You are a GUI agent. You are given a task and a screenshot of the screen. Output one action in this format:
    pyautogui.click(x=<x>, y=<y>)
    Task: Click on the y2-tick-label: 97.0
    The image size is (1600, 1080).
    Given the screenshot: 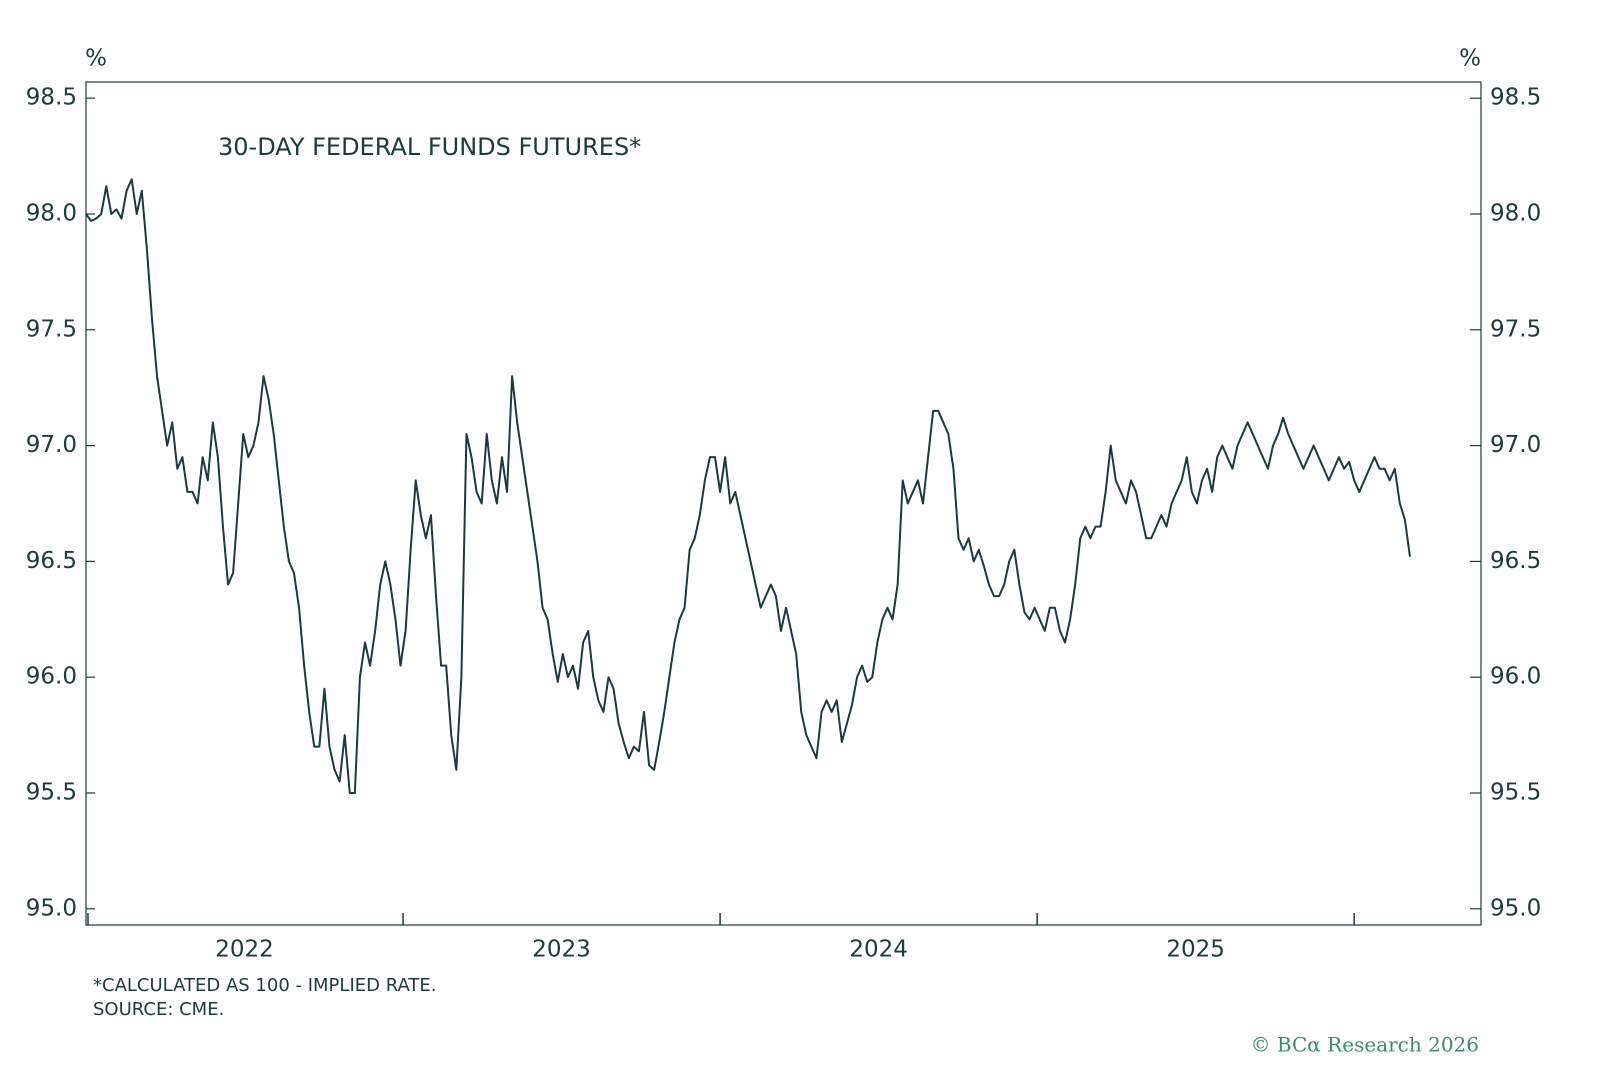 What is the action you would take?
    pyautogui.click(x=1515, y=445)
    